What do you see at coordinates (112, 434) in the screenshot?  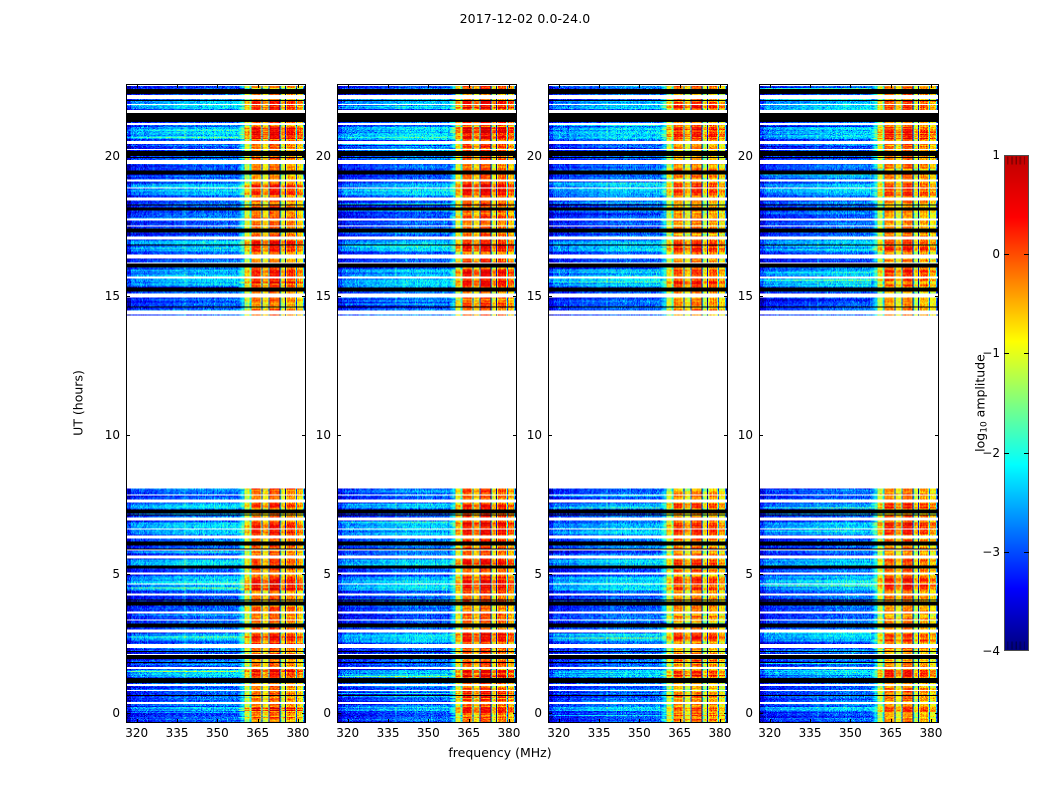 I see `y-tick-label-xx-2: 10` at bounding box center [112, 434].